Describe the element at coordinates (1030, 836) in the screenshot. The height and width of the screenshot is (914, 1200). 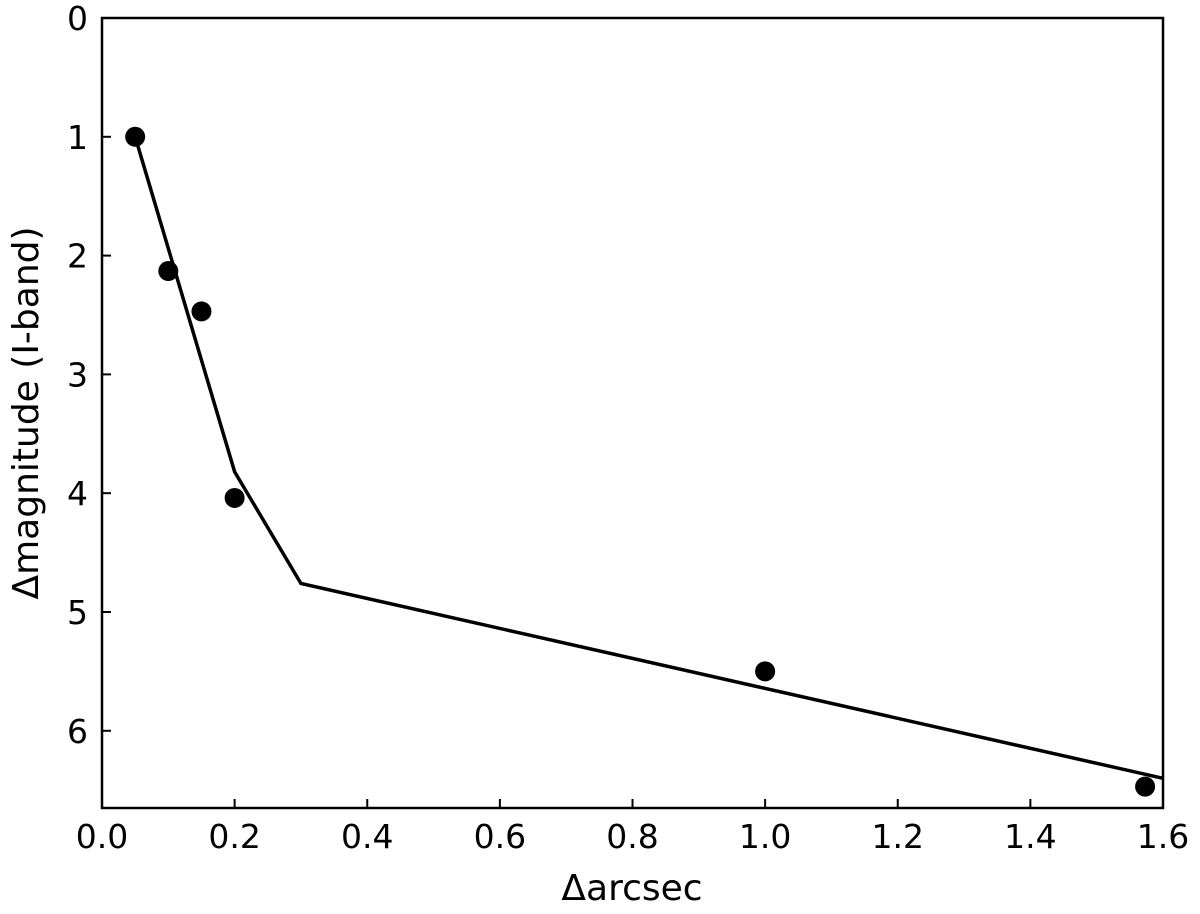
I see `x-tick-label: 1.4` at that location.